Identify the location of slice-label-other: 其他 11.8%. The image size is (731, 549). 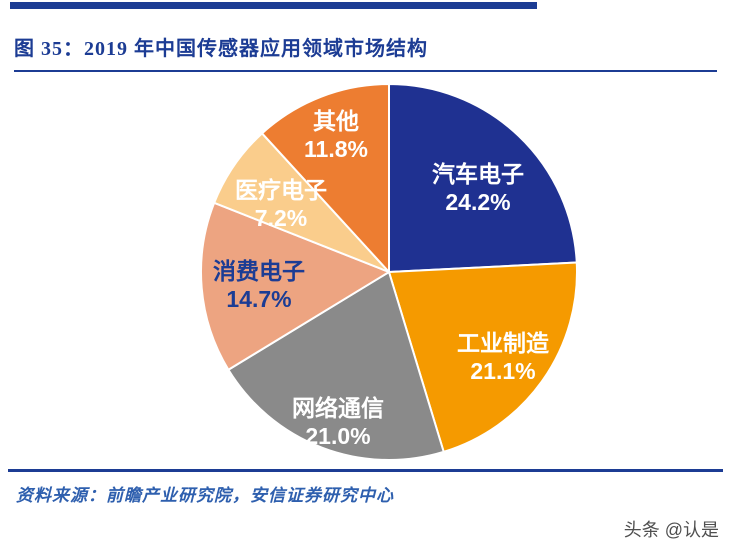
(336, 135).